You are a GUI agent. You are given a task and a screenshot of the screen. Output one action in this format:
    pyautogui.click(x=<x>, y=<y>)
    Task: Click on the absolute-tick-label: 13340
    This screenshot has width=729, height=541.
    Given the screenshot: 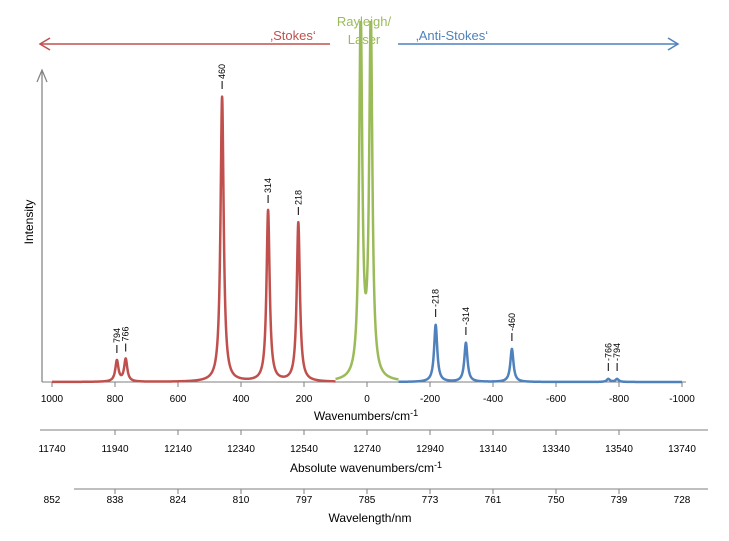 What is the action you would take?
    pyautogui.click(x=556, y=449)
    